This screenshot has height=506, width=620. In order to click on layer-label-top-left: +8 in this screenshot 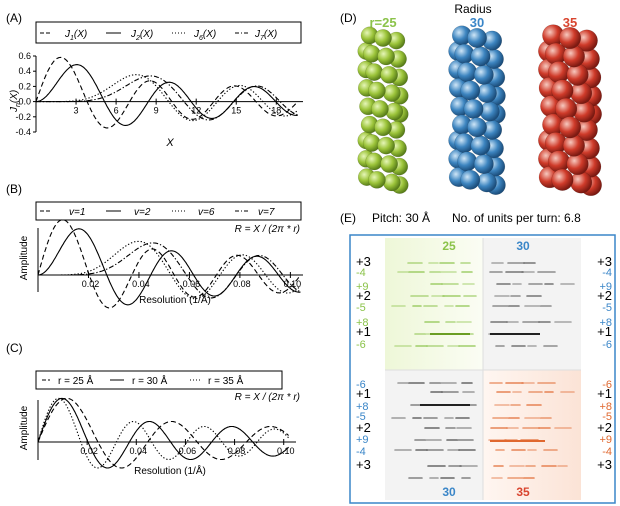, I will do `click(362, 323)`.